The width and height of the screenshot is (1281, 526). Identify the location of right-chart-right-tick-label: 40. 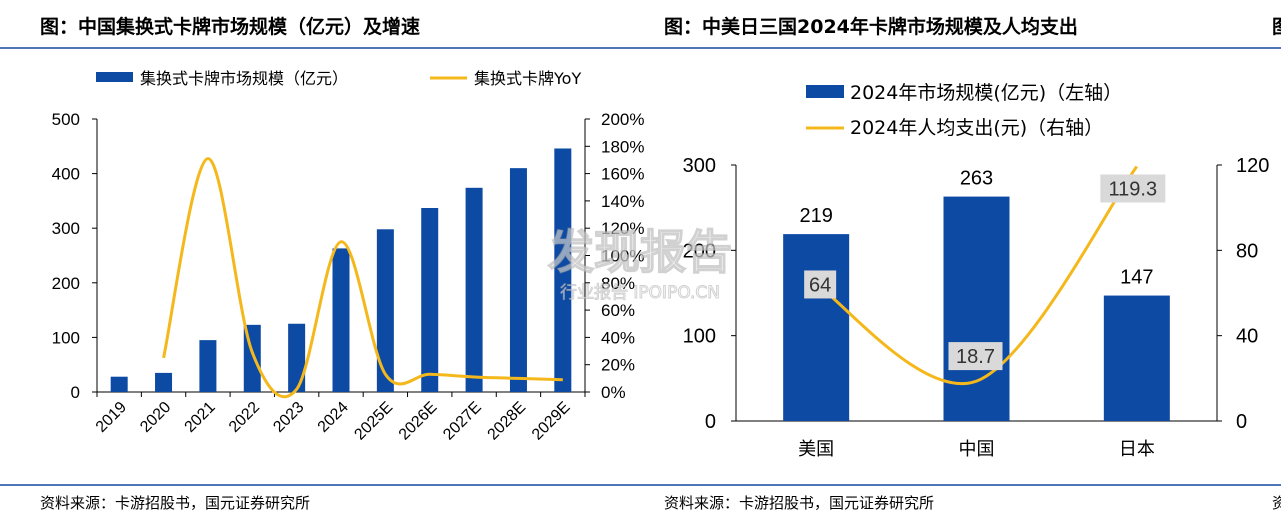
(1247, 337).